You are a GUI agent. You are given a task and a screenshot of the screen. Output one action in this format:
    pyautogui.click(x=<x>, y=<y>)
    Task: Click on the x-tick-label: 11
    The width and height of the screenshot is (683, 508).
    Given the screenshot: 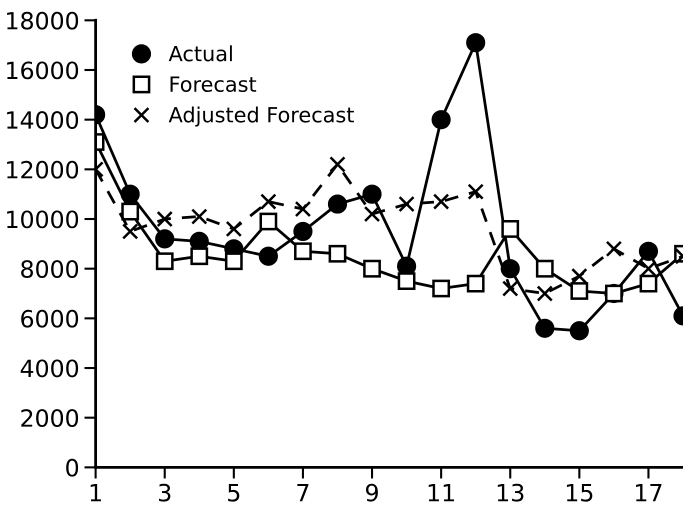 What is the action you would take?
    pyautogui.click(x=441, y=493)
    